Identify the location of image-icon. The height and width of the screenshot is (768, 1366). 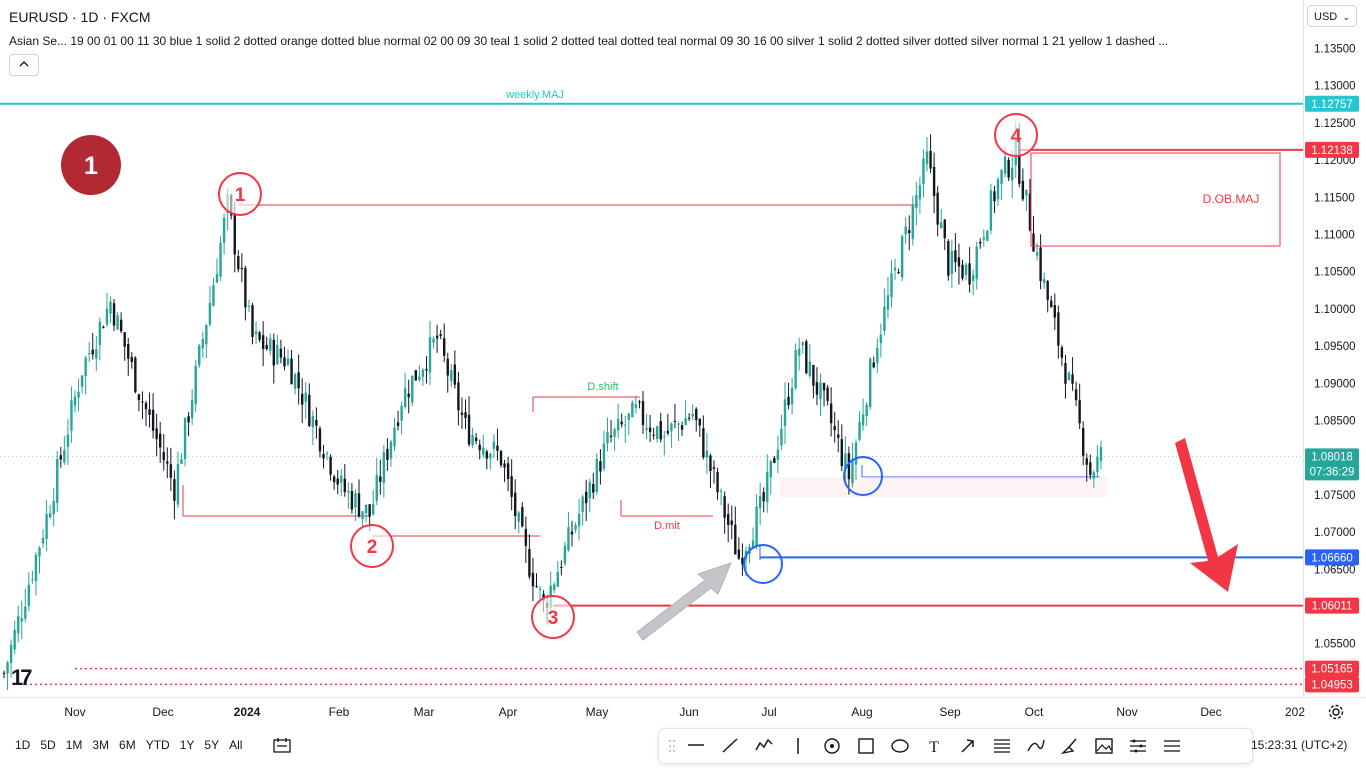
(1104, 746).